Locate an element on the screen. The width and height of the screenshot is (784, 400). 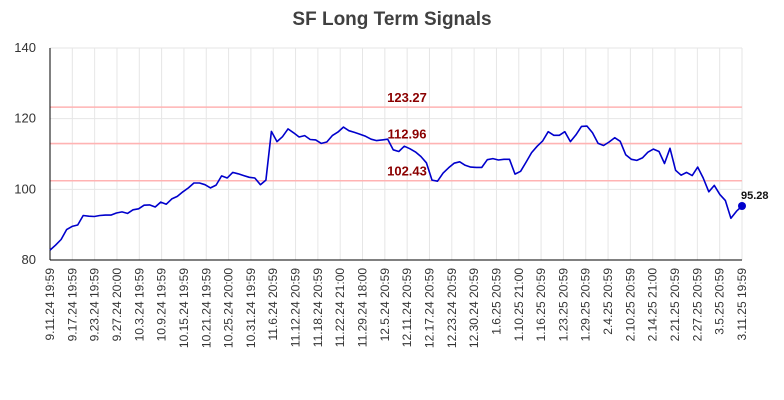
x-tick-label: 9.23.24 19:59 is located at coordinates (95, 305).